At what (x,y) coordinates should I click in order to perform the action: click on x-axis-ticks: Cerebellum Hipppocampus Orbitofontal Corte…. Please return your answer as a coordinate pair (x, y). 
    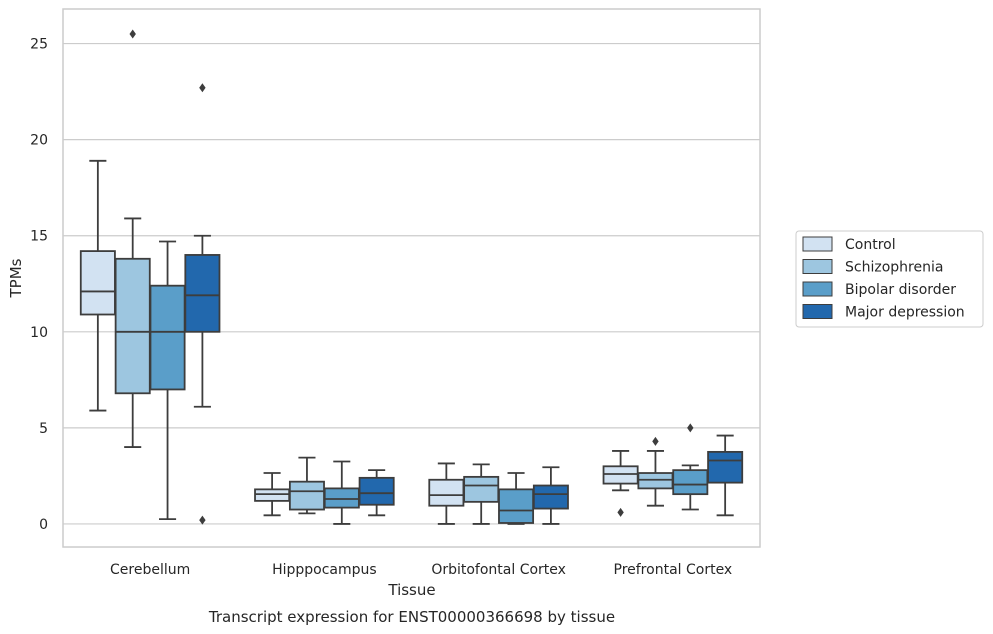
    Looking at the image, I should click on (421, 570).